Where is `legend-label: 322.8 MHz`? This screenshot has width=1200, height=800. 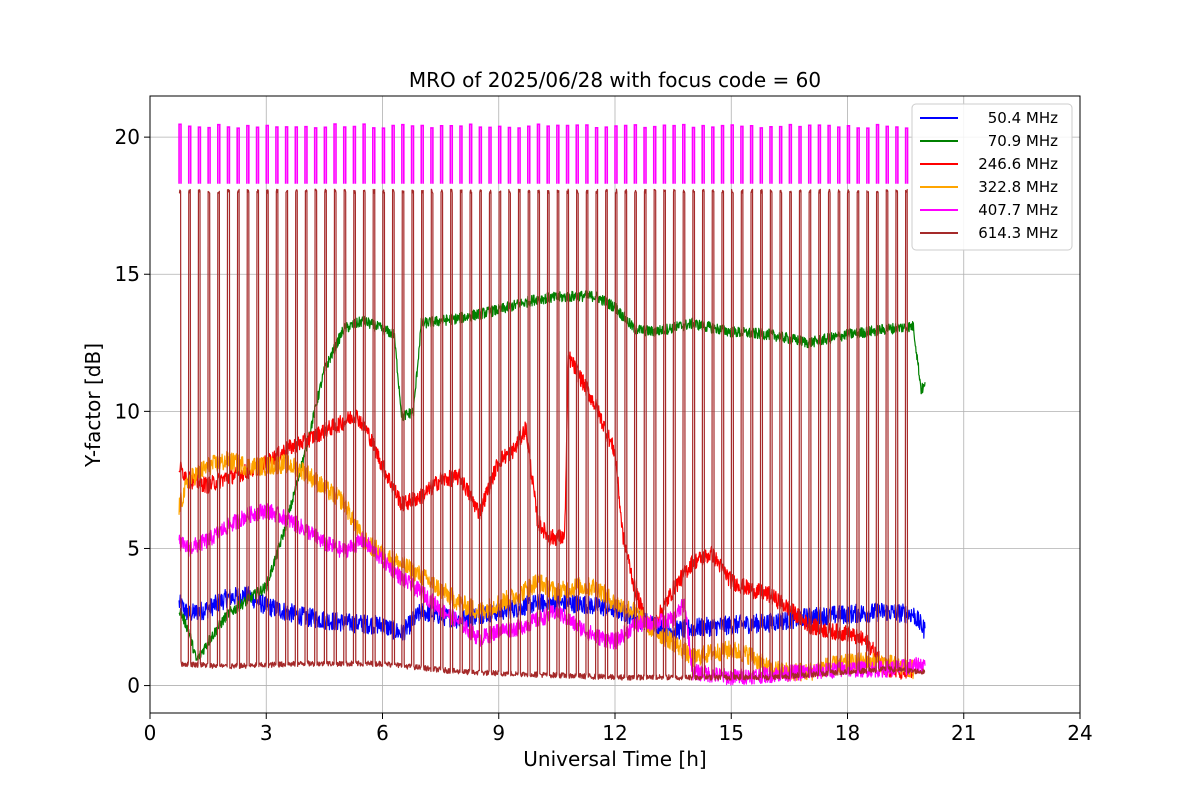 legend-label: 322.8 MHz is located at coordinates (1018, 187).